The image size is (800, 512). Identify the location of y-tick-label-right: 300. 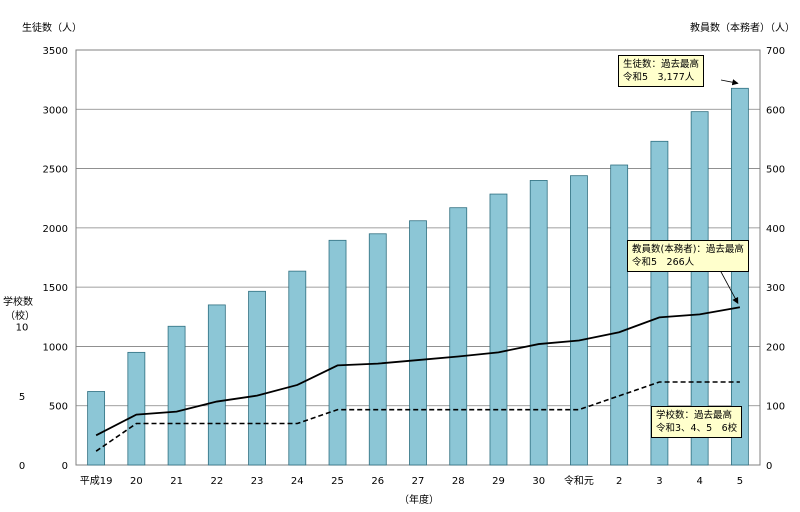
(775, 288).